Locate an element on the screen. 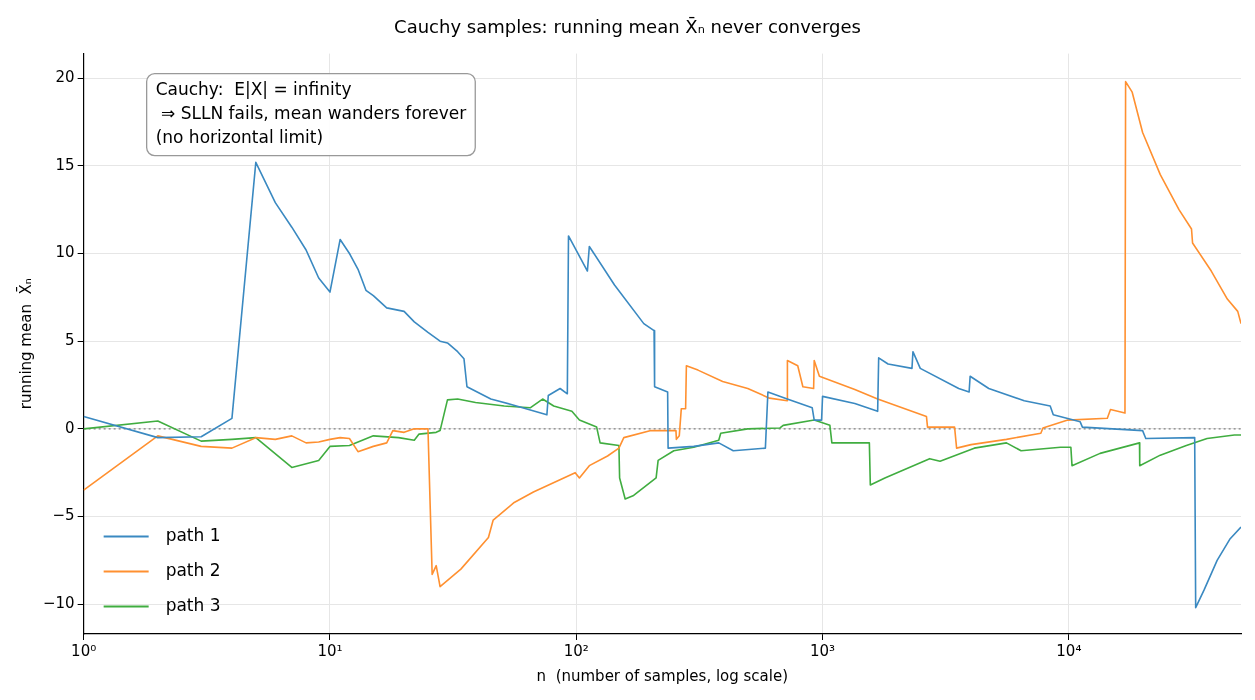  x-tick-label: 10³ is located at coordinates (822, 650).